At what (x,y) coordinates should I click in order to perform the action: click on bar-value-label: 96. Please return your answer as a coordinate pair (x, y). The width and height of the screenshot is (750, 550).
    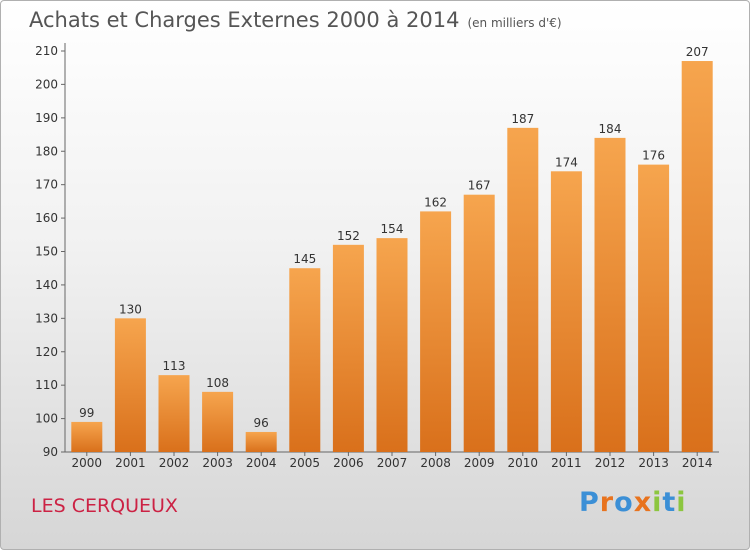
    Looking at the image, I should click on (261, 423).